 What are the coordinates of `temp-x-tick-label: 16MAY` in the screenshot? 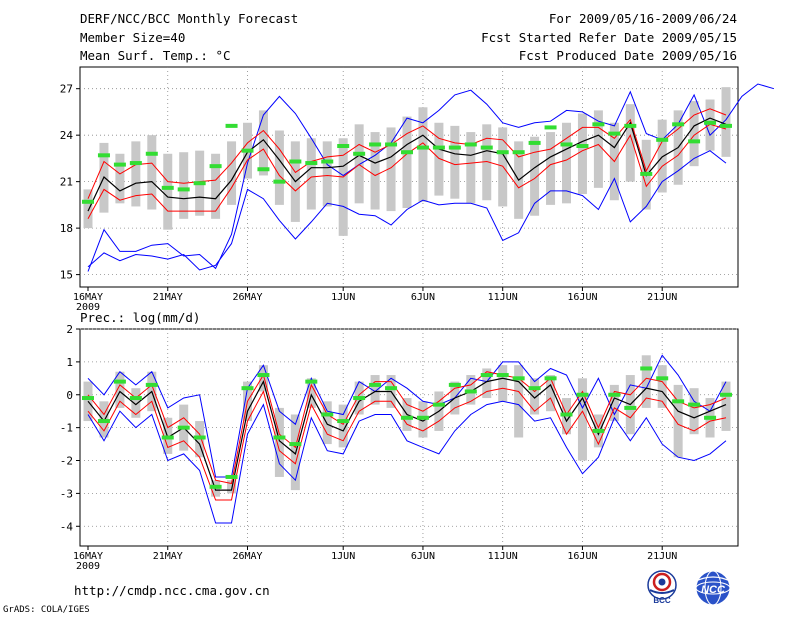 It's located at (88, 297).